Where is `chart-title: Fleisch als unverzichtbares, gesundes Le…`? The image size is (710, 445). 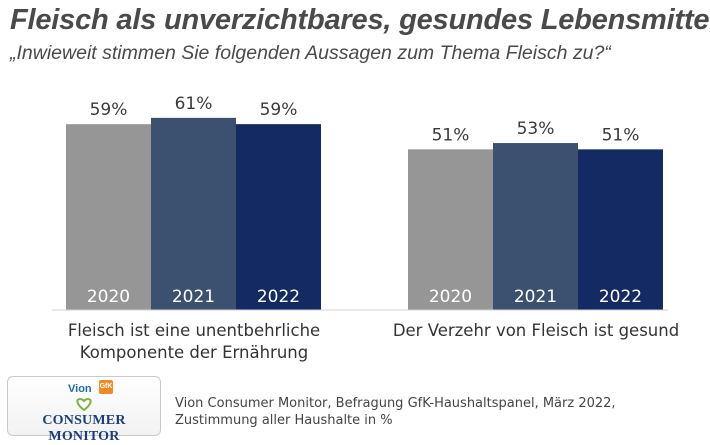
chart-title: Fleisch als unverzichtbares, gesundes Le… is located at coordinates (360, 20).